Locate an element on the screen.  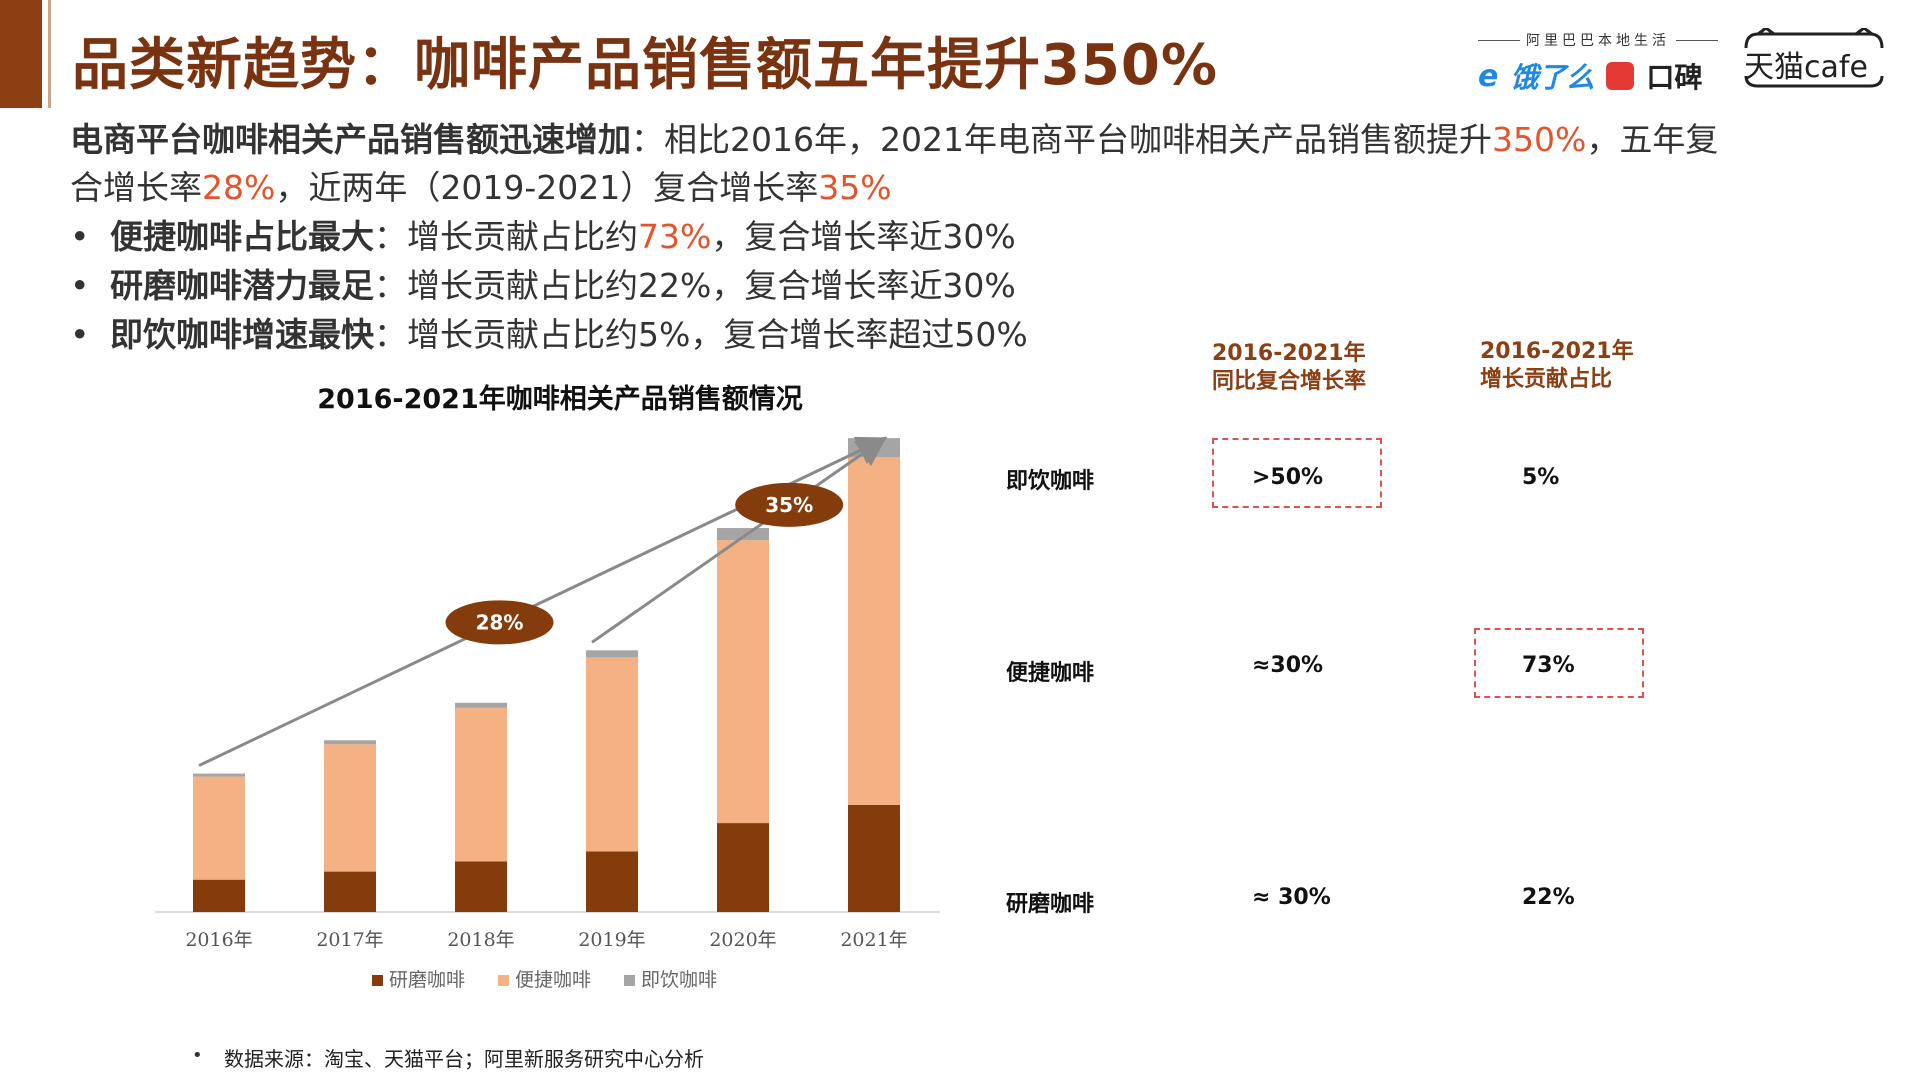
trend-arrow is located at coordinates (739, 540).